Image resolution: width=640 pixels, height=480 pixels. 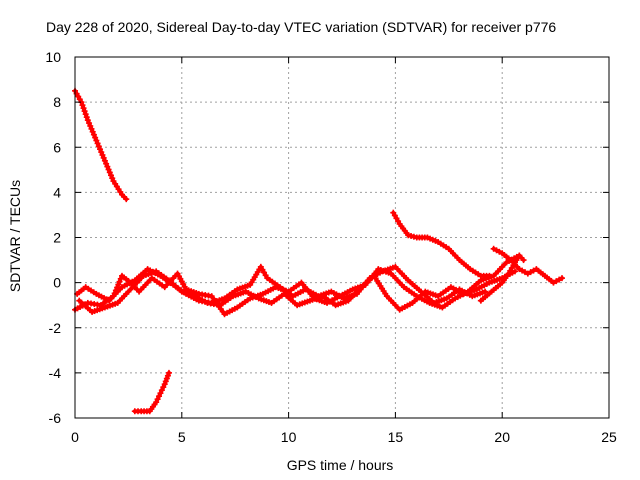 I want to click on y-tick-label: 0, so click(x=57, y=283).